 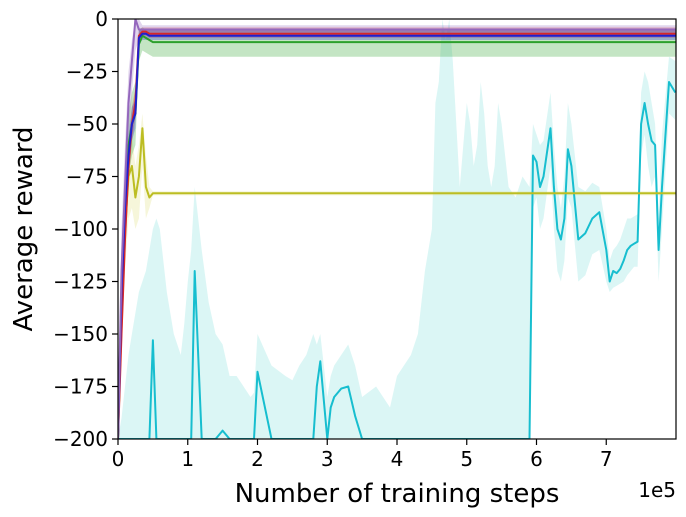 What do you see at coordinates (101, 19) in the screenshot?
I see `y-tick-label: 0` at bounding box center [101, 19].